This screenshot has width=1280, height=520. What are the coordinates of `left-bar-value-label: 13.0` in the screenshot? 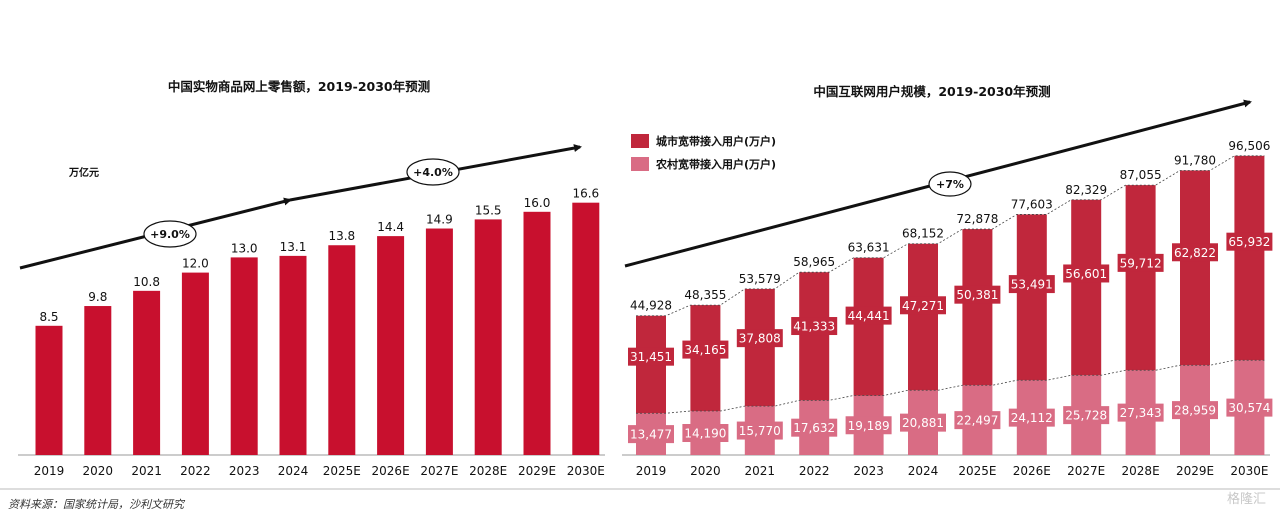 It's located at (244, 248).